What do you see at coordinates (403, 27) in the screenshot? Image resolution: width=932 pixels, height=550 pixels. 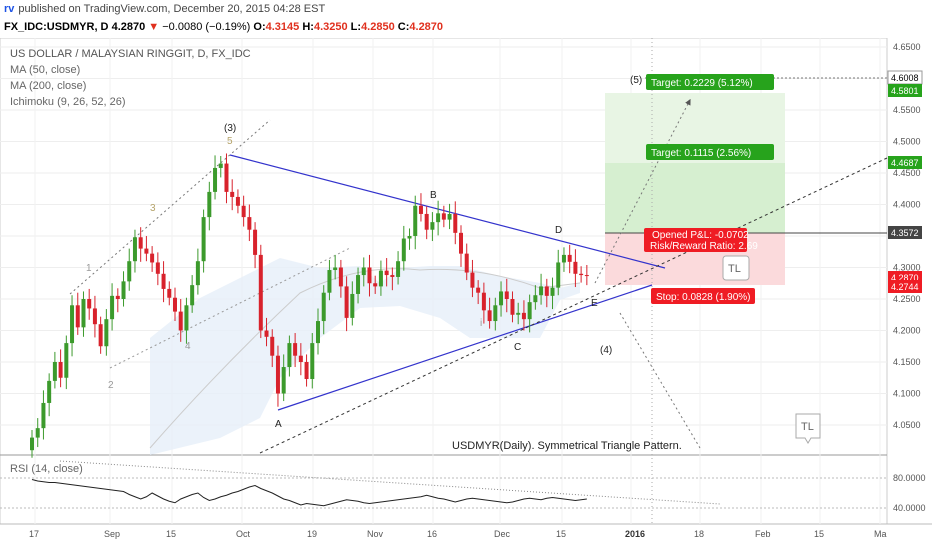 I see `close-label: C:` at bounding box center [403, 27].